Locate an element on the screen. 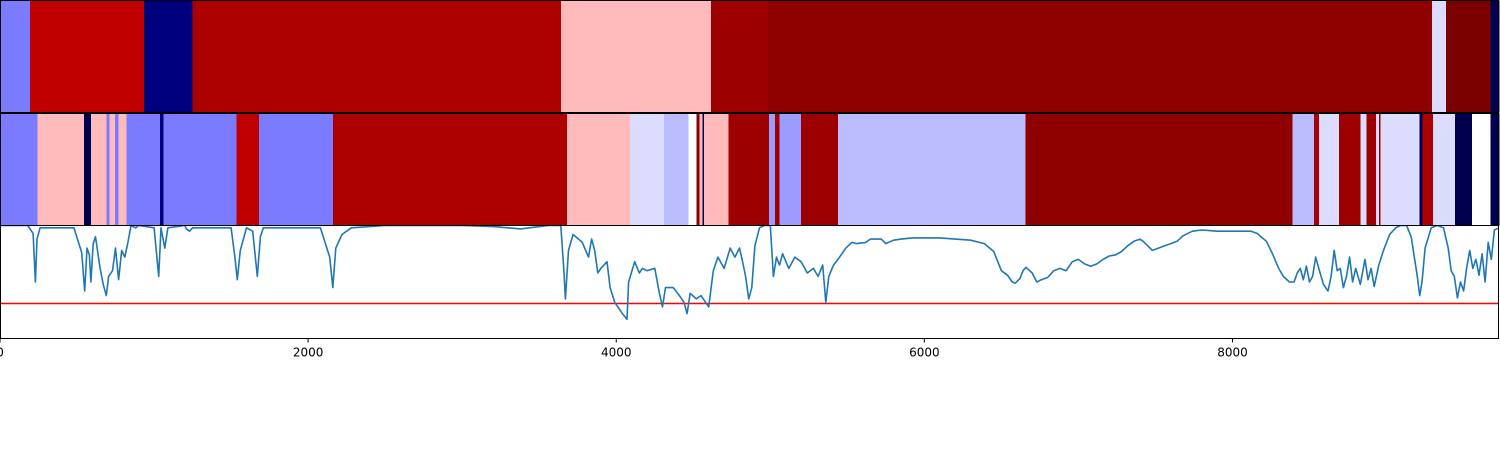 The height and width of the screenshot is (450, 1500). x-axis: 0 2000 4000 6000 8000 is located at coordinates (624, 349).